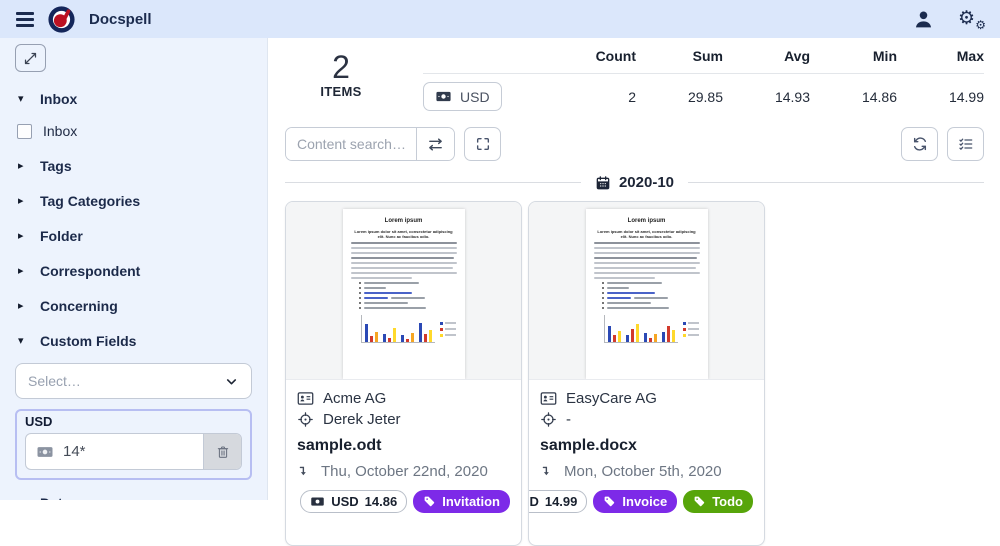  What do you see at coordinates (646, 182) in the screenshot?
I see `month-label: 2020-10` at bounding box center [646, 182].